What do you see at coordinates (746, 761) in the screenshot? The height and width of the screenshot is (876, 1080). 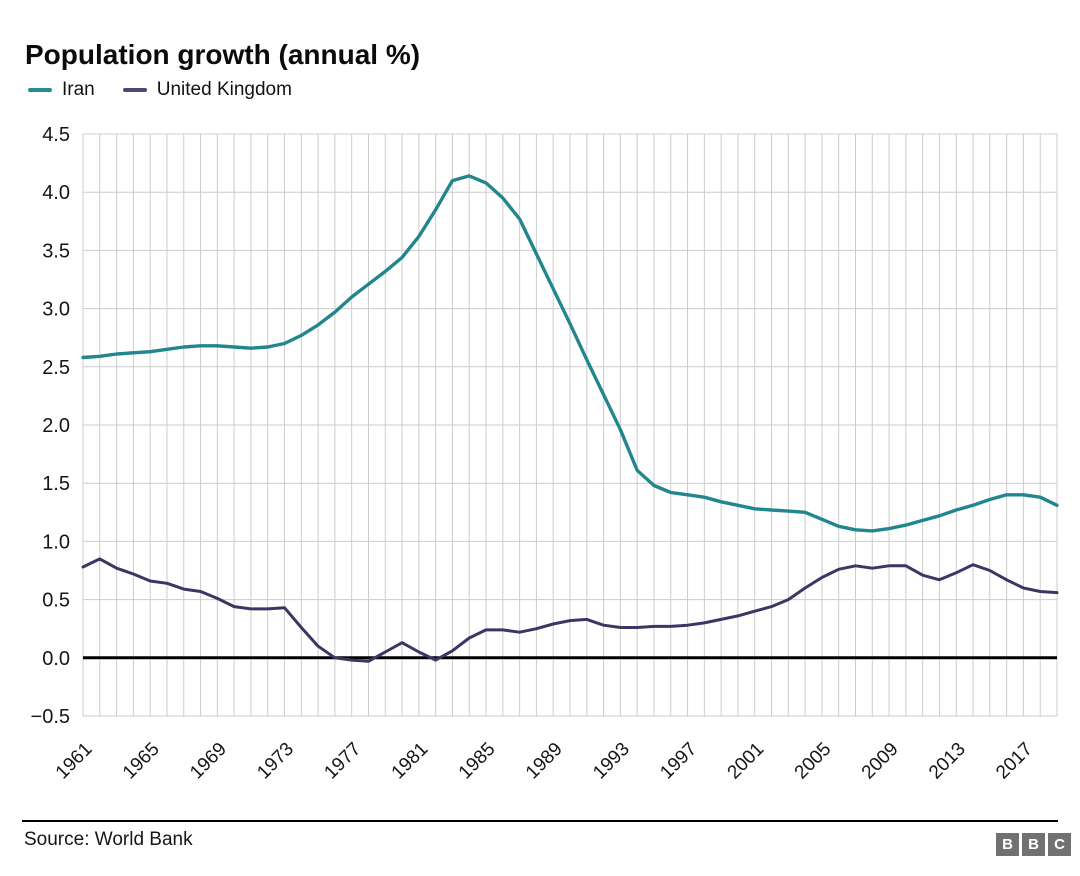 I see `x-tick-label: 2001` at bounding box center [746, 761].